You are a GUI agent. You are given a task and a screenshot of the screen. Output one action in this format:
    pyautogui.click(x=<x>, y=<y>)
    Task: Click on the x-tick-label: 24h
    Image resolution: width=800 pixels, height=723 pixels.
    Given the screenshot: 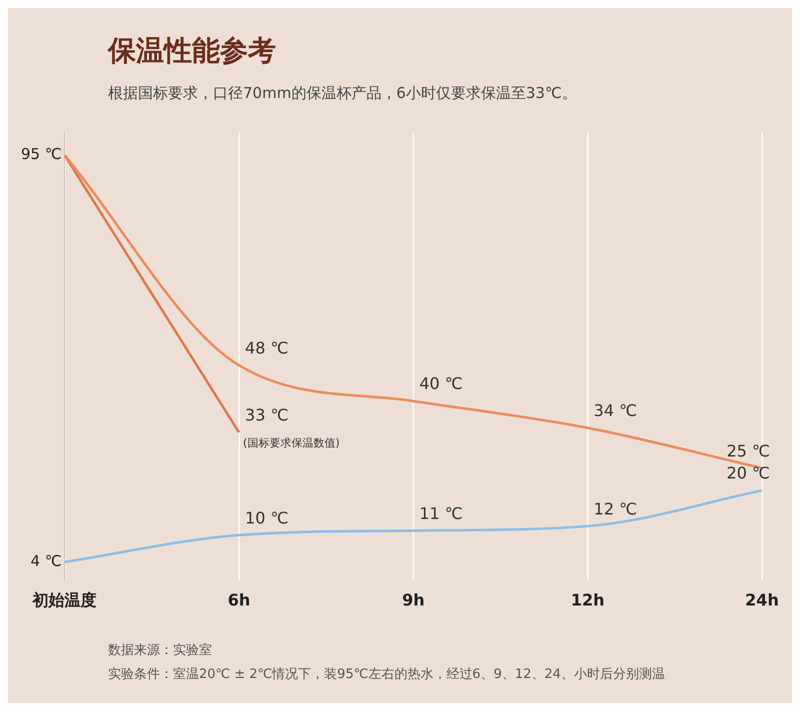 What is the action you would take?
    pyautogui.click(x=762, y=600)
    